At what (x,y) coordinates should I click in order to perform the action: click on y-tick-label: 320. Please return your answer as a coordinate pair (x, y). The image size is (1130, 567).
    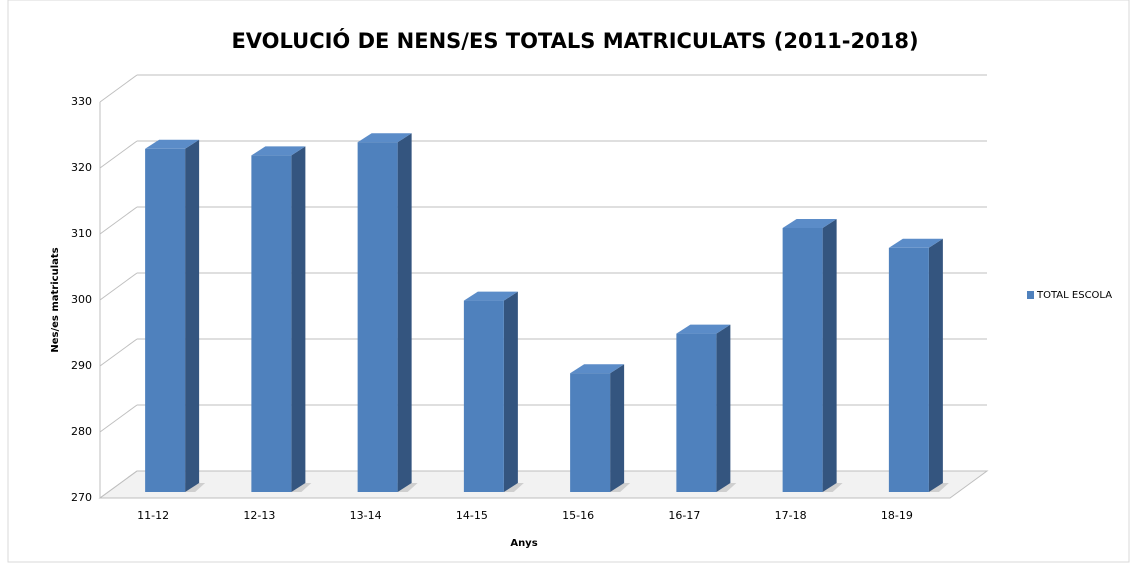
    Looking at the image, I should click on (81, 167).